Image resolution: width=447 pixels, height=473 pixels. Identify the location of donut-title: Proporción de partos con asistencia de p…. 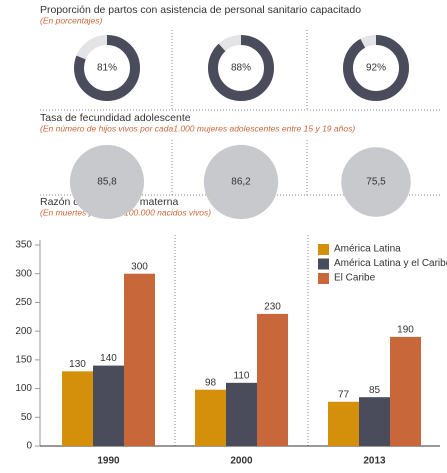
(200, 10).